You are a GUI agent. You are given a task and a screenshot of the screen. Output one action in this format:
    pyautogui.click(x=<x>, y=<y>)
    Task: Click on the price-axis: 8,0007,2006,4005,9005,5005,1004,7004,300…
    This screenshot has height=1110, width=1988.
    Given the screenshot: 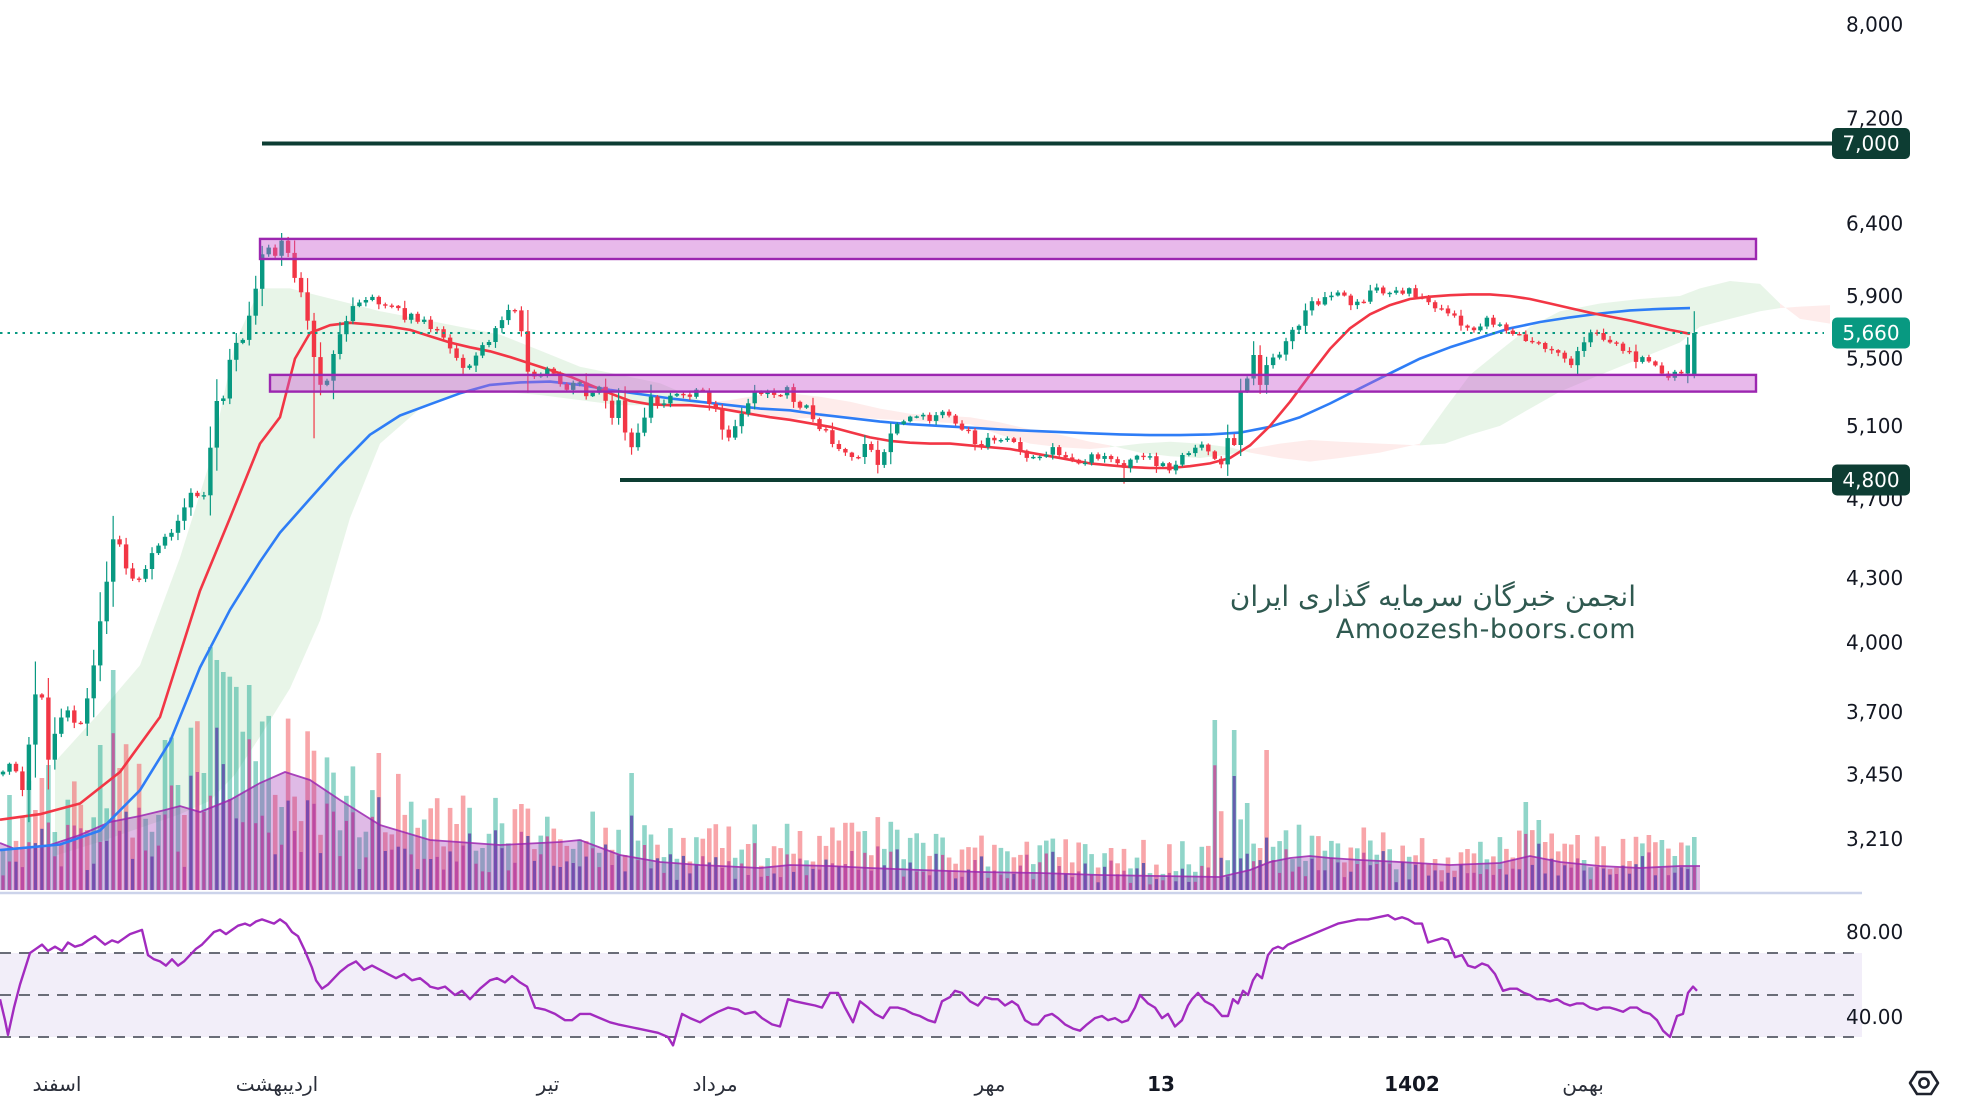 What is the action you would take?
    pyautogui.click(x=1871, y=520)
    